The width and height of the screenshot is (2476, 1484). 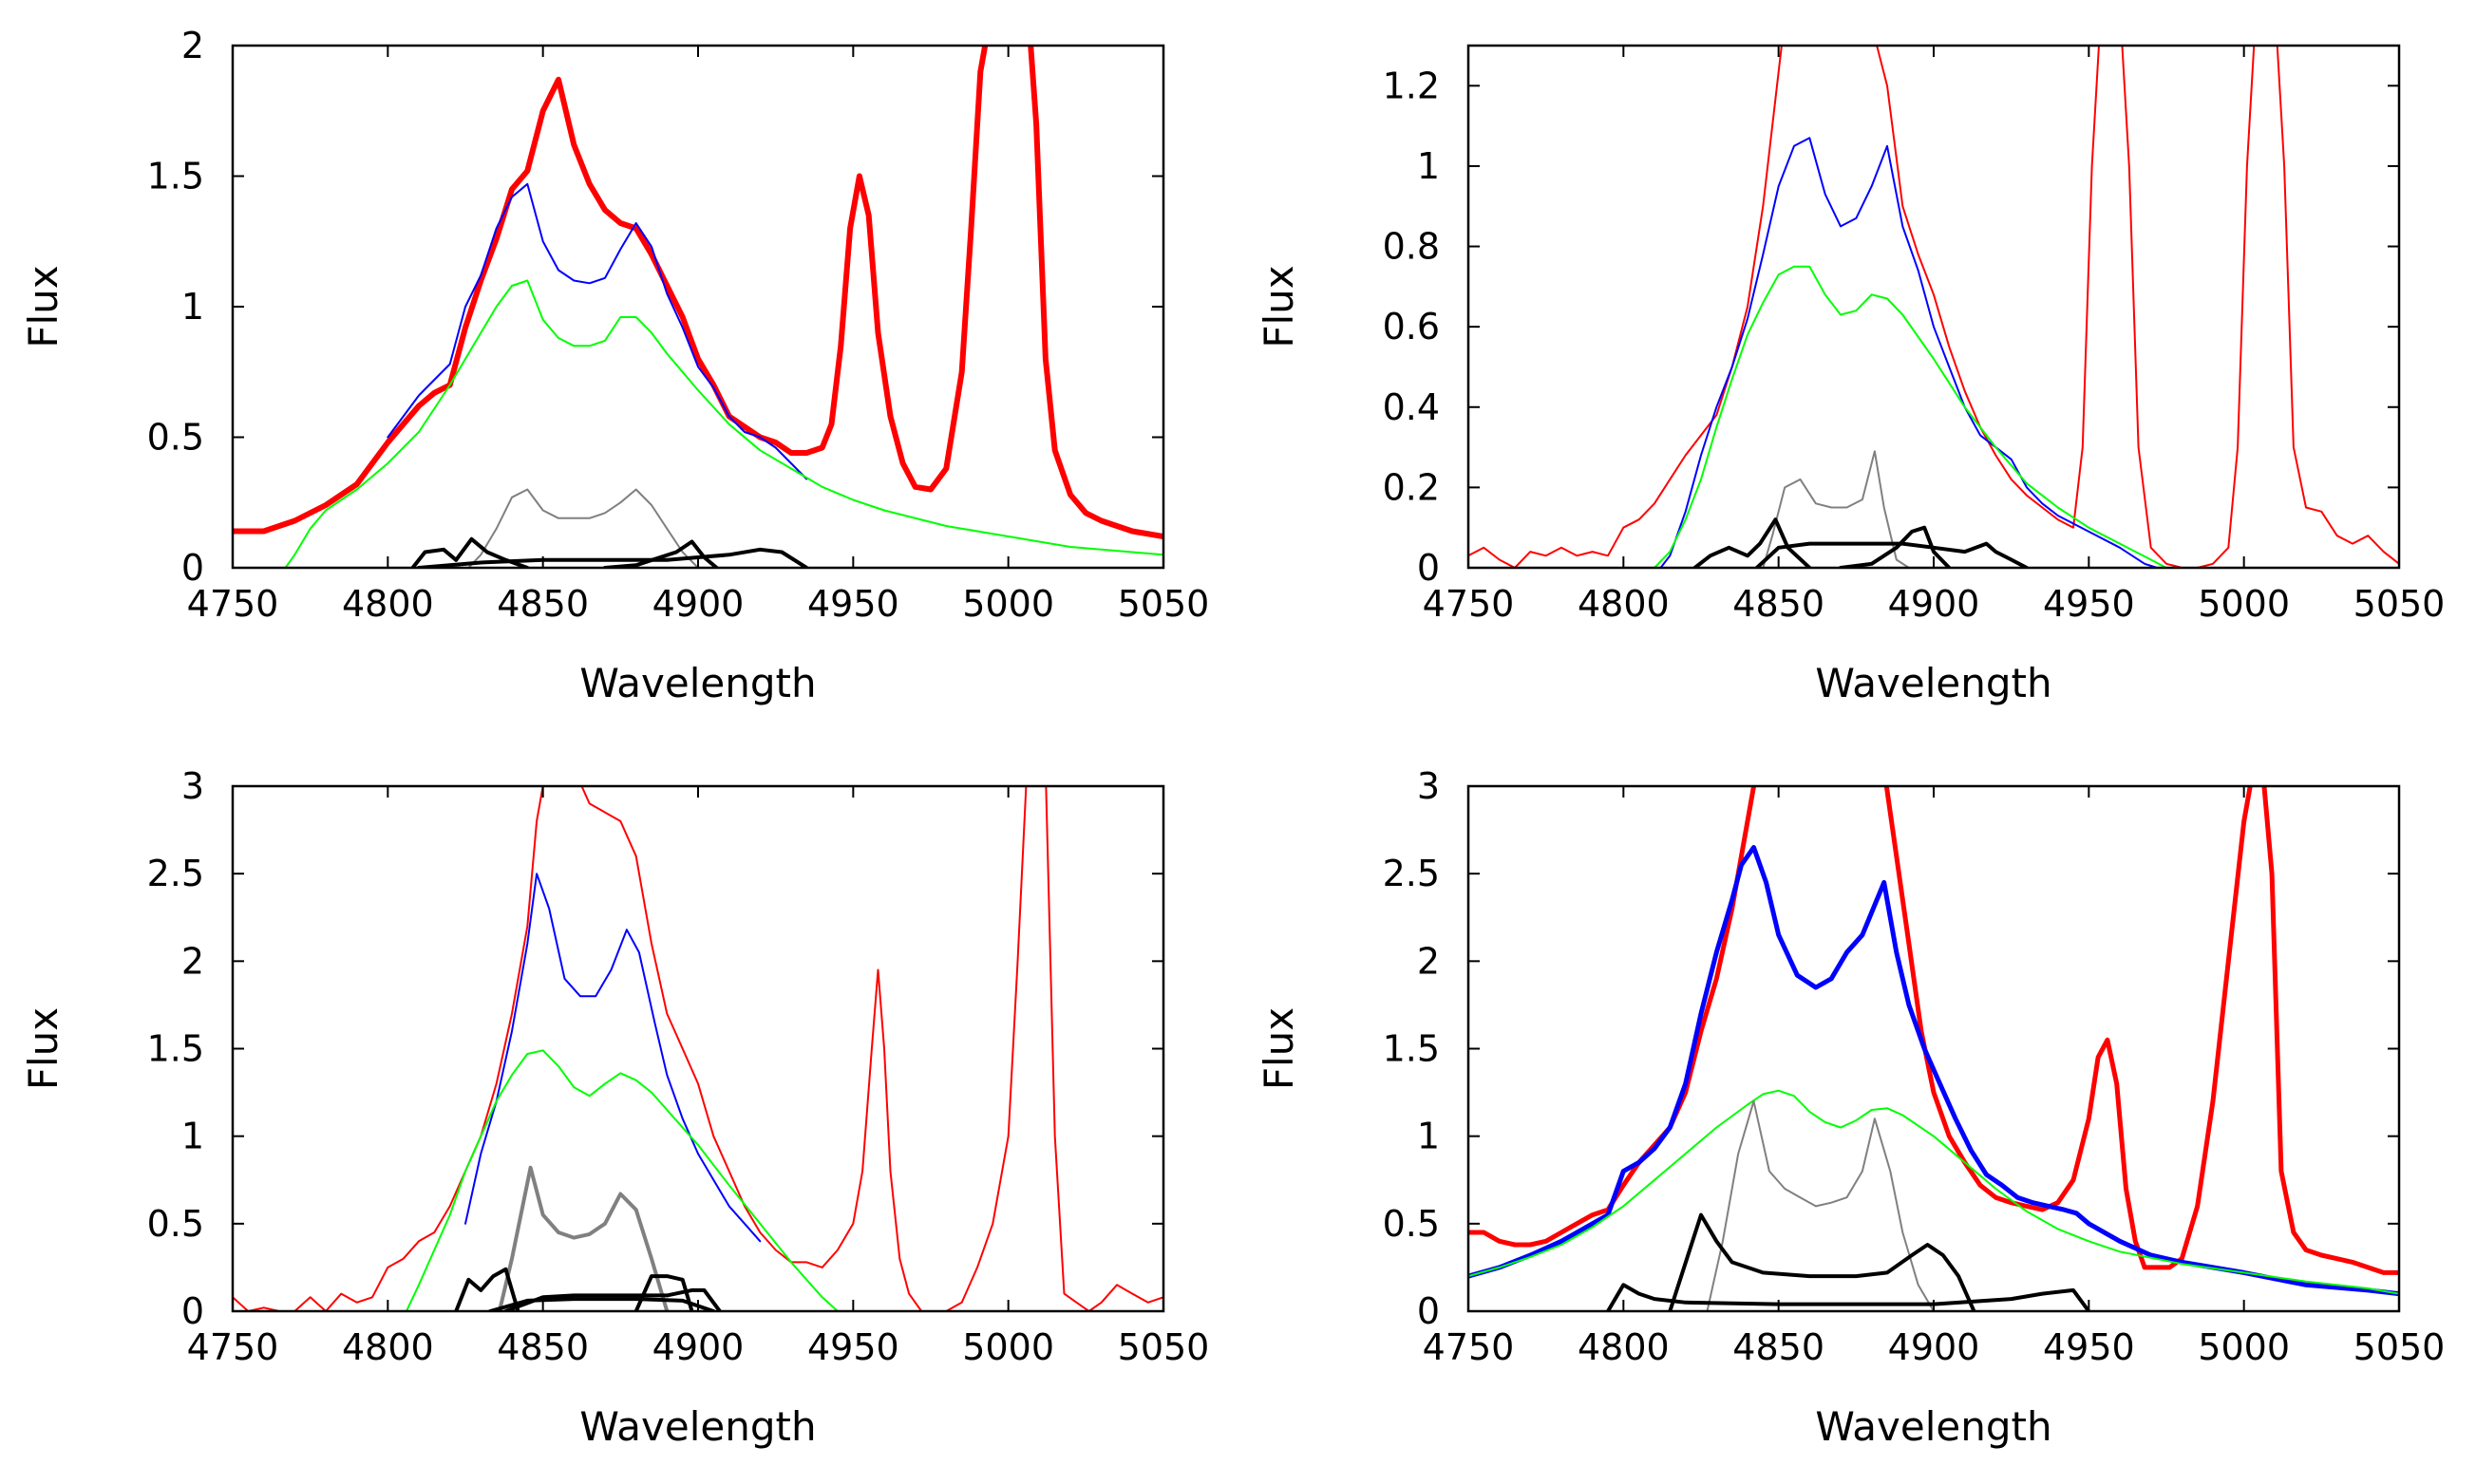 I want to click on y-tick-label: 0.6, so click(x=1411, y=327).